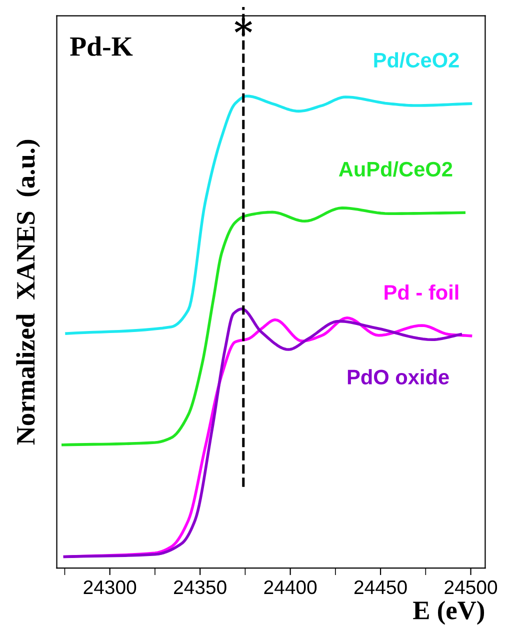  What do you see at coordinates (200, 587) in the screenshot?
I see `x-tick-label: 24350` at bounding box center [200, 587].